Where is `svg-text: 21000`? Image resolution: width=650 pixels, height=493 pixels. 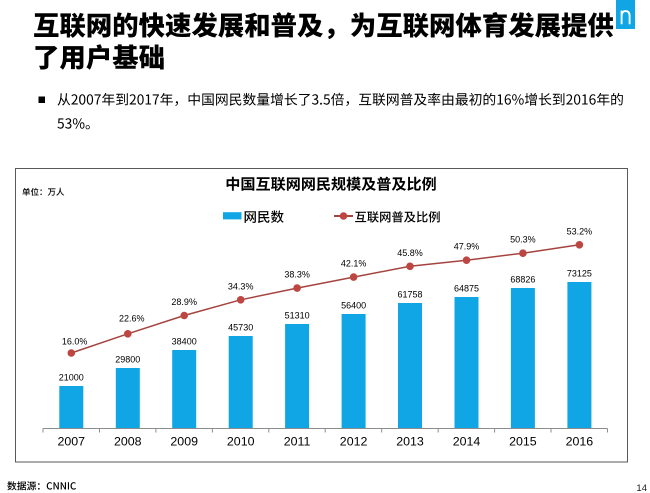
svg-text: 21000 is located at coordinates (71, 378).